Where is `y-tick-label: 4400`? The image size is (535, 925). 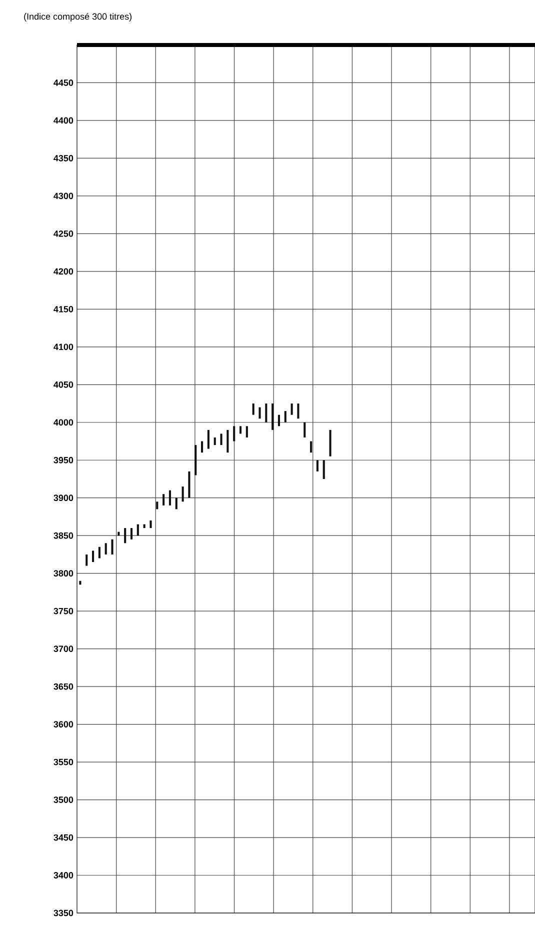
y-tick-label: 4400 is located at coordinates (64, 120).